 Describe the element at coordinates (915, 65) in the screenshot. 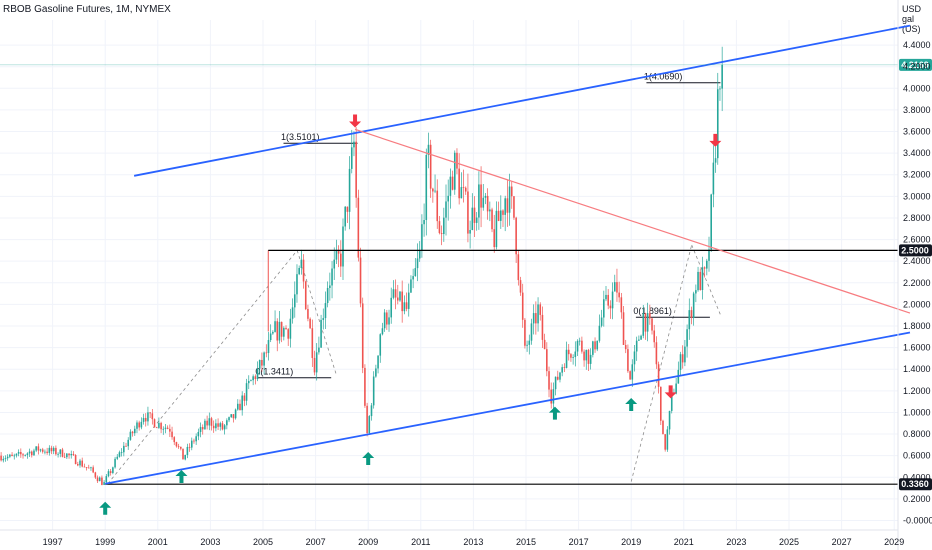

I see `last-price-label: 4.2169` at that location.